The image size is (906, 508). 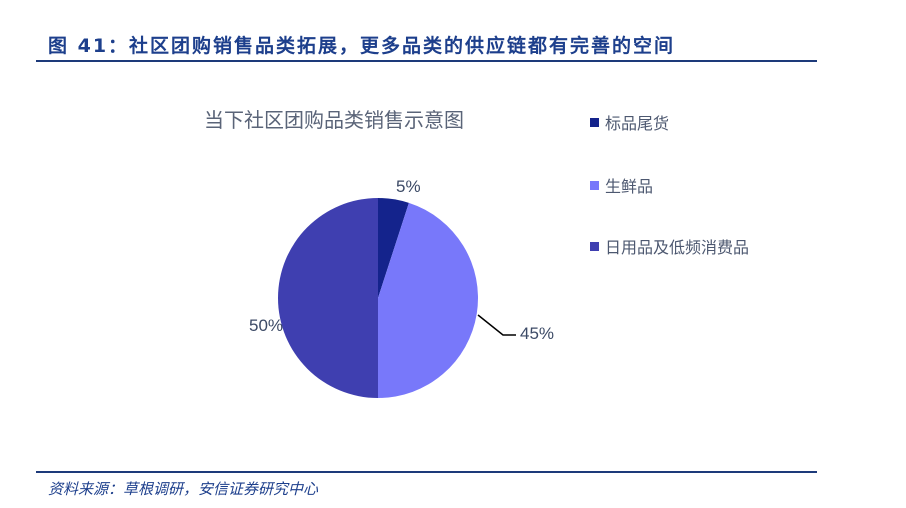 I want to click on legend-item-riyong: 日用品及低频消费品, so click(x=669, y=246).